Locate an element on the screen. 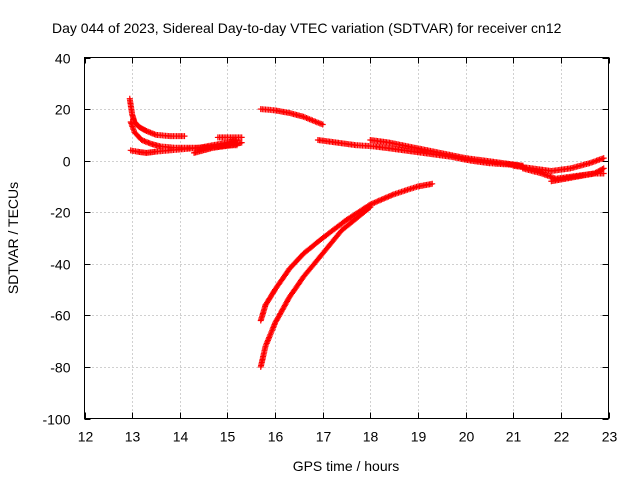 Image resolution: width=640 pixels, height=480 pixels. y-tick-label: -60 is located at coordinates (60, 316).